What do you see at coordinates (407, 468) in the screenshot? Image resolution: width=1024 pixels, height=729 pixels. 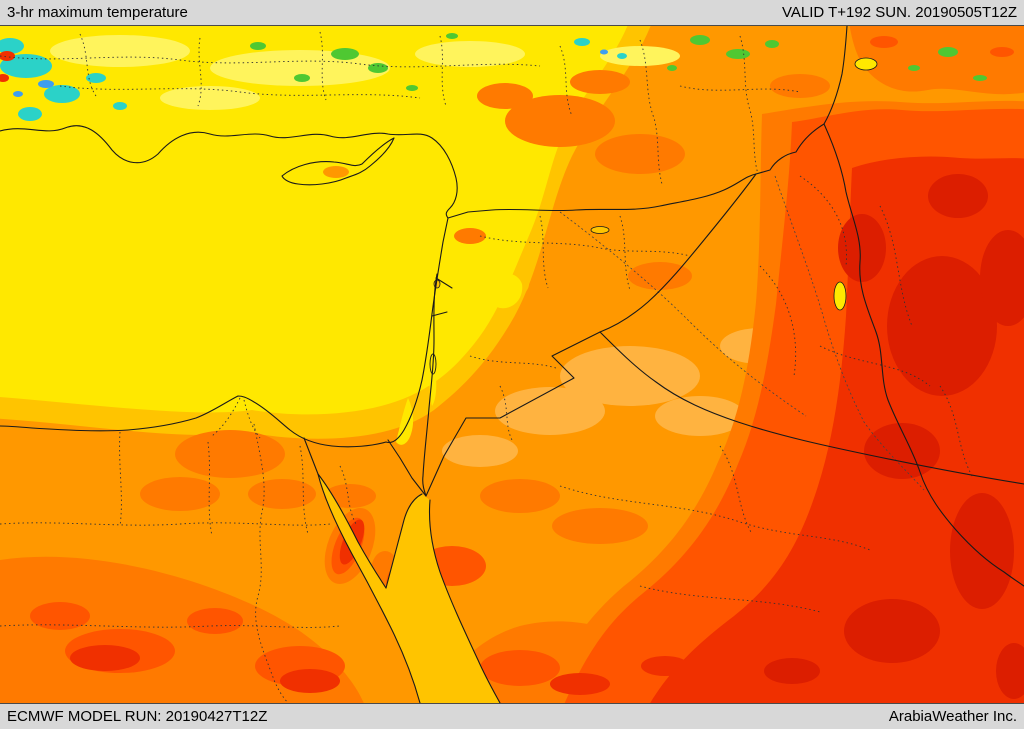 I see `border-israel-egypt` at bounding box center [407, 468].